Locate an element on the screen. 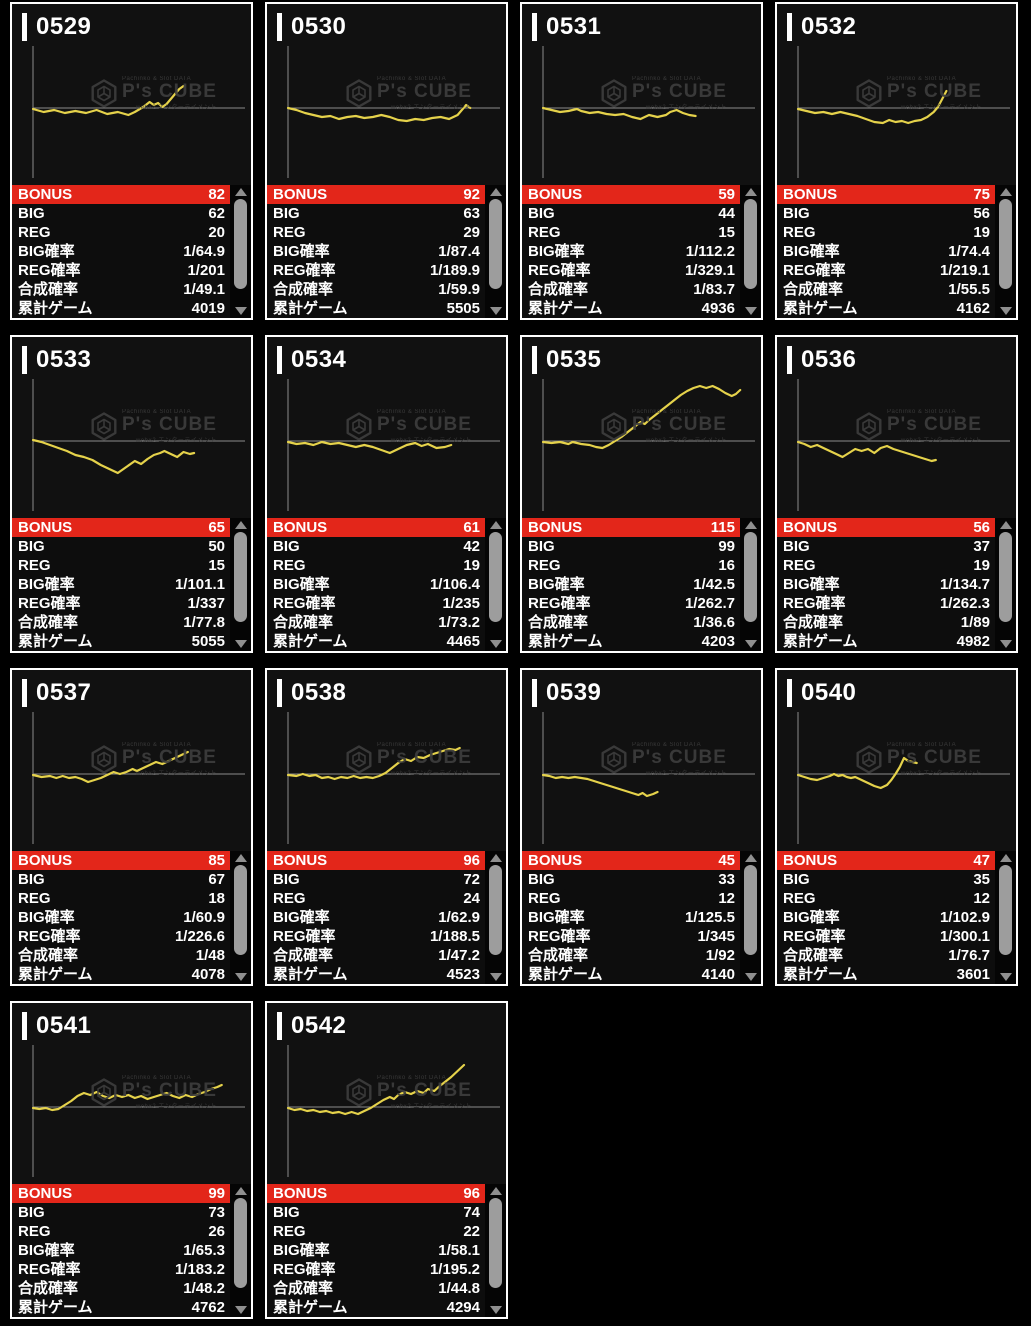 Image resolution: width=1031 pixels, height=1326 pixels. stat-row: BIG確率 1/74.4 is located at coordinates (886, 251).